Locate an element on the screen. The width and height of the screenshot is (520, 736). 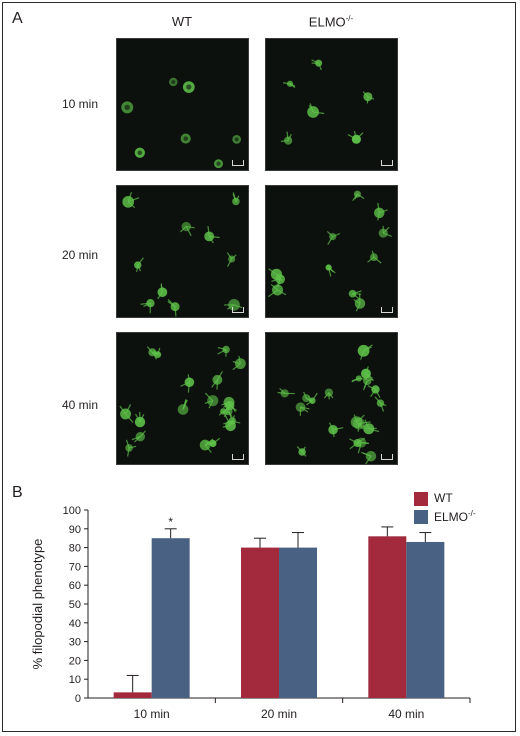
legend-swatch-elmo is located at coordinates (421, 517).